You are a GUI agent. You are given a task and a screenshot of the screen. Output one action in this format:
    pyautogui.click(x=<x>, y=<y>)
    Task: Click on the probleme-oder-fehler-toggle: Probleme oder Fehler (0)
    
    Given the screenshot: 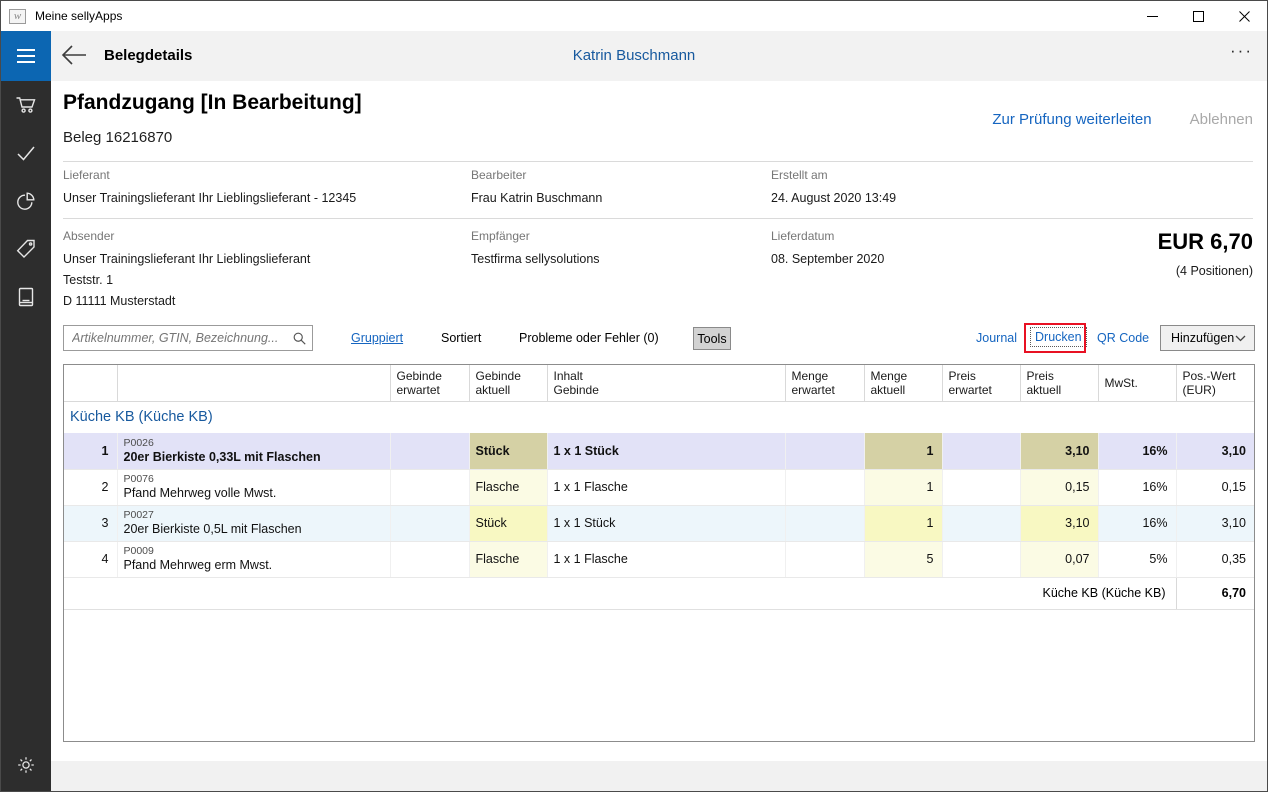 What is the action you would take?
    pyautogui.click(x=589, y=338)
    